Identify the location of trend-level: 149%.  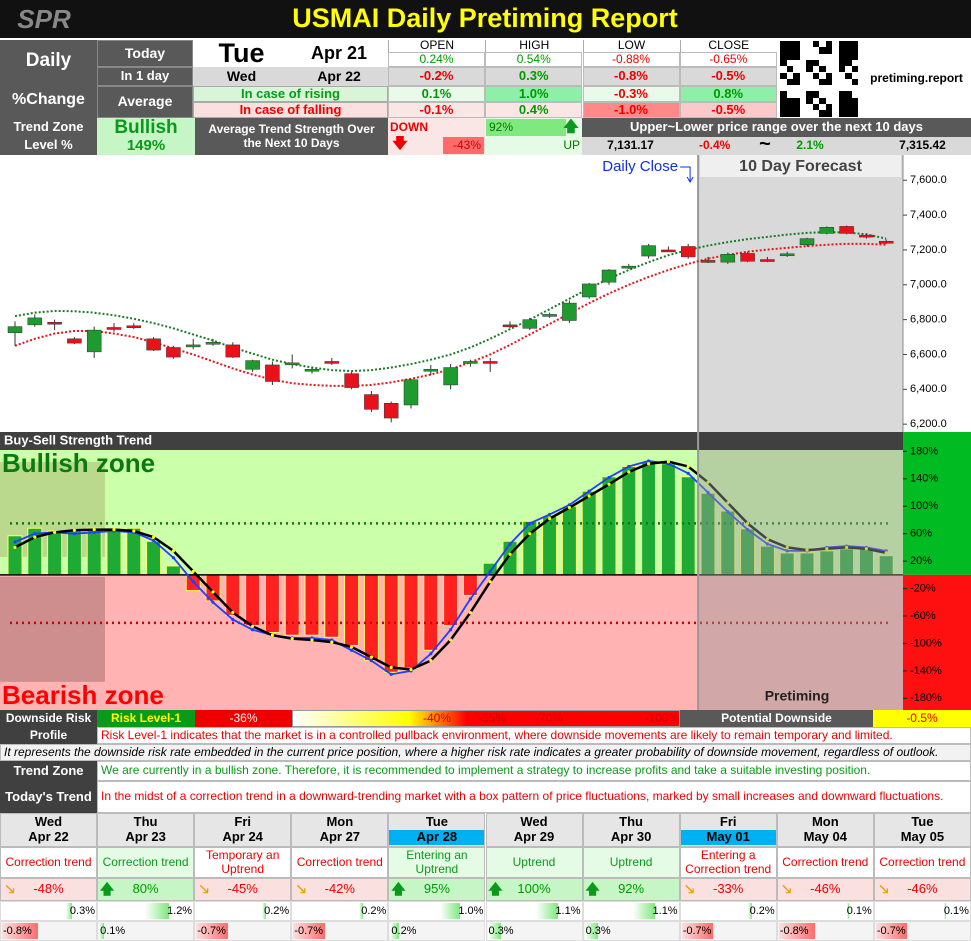
(146, 146).